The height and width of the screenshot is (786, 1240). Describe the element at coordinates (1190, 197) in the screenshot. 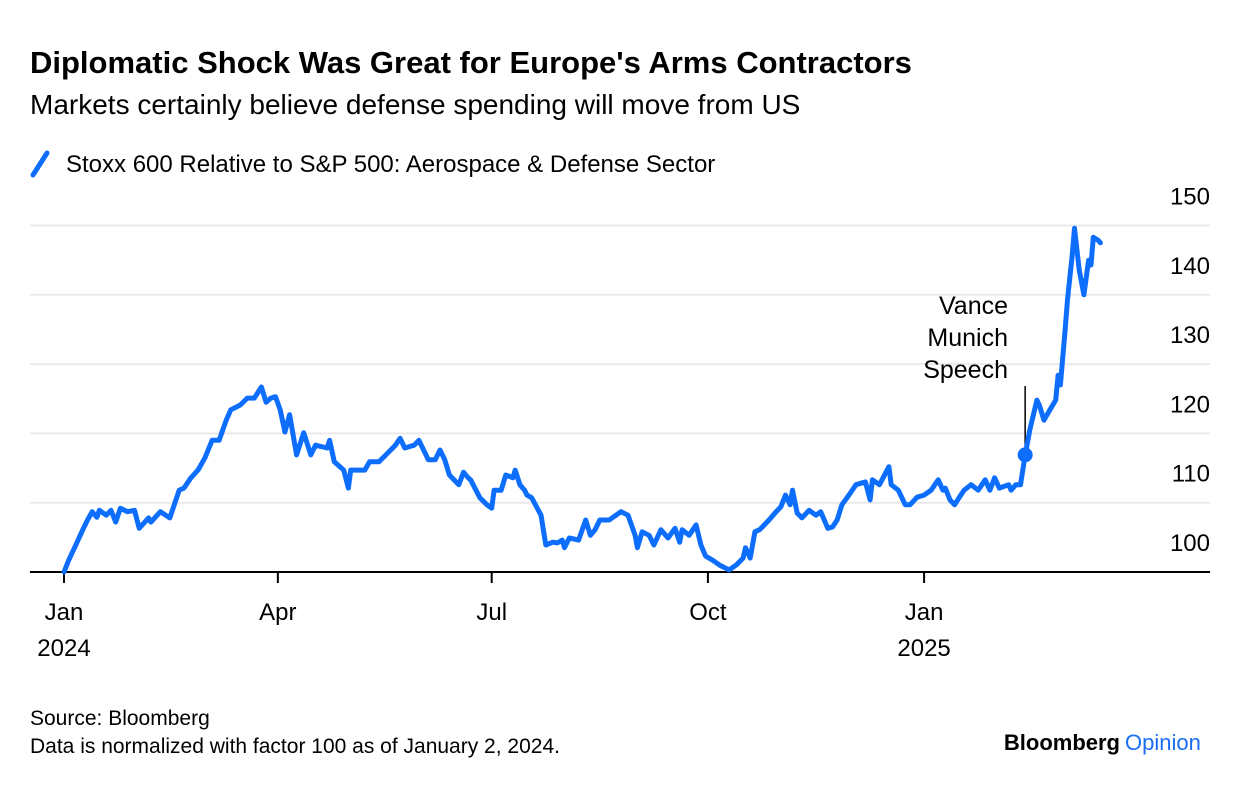

I see `y-tick-label: 150` at that location.